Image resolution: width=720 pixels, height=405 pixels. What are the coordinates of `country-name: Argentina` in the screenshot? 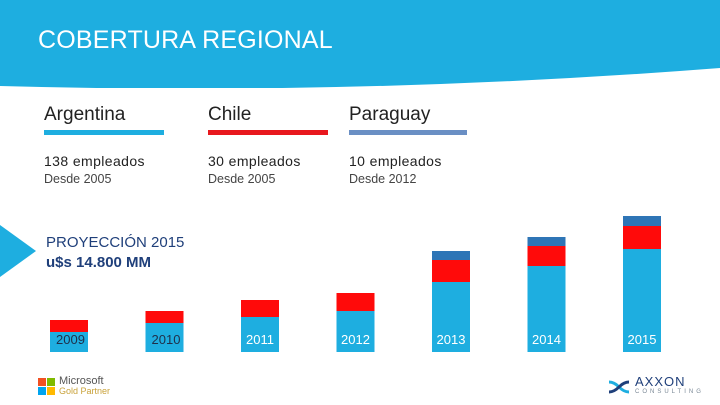 It's located at (85, 114).